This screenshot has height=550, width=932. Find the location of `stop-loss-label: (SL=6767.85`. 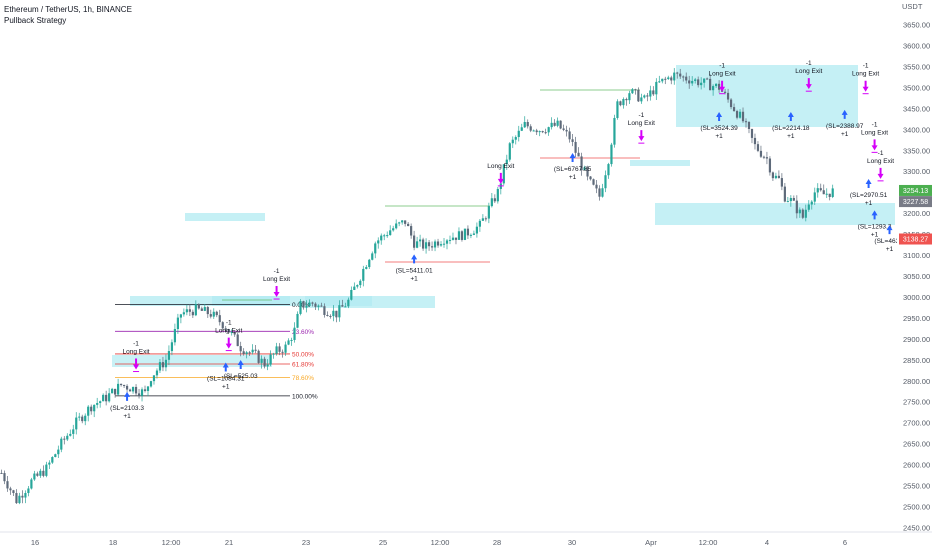

stop-loss-label: (SL=6767.85 is located at coordinates (573, 169).